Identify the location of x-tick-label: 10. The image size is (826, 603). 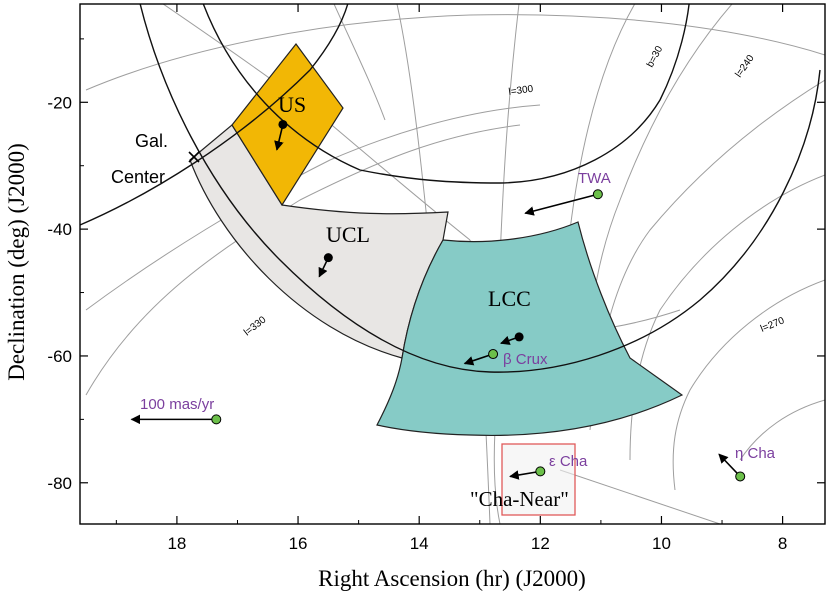
(661, 543).